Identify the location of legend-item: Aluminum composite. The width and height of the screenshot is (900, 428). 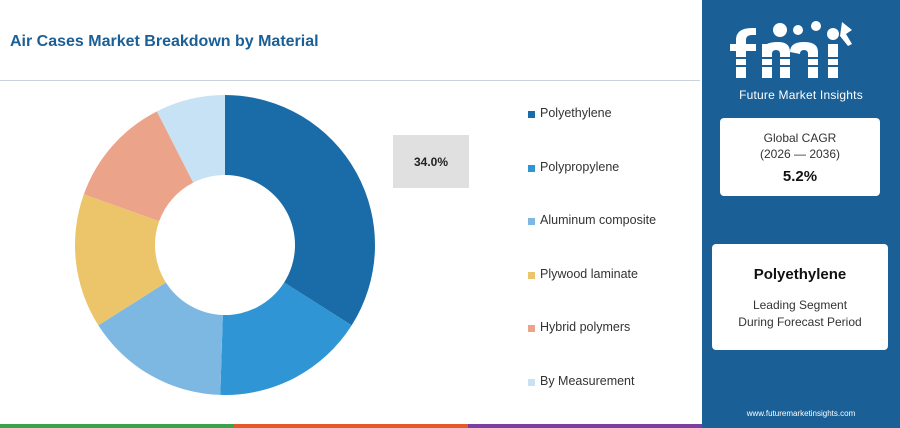
(592, 240).